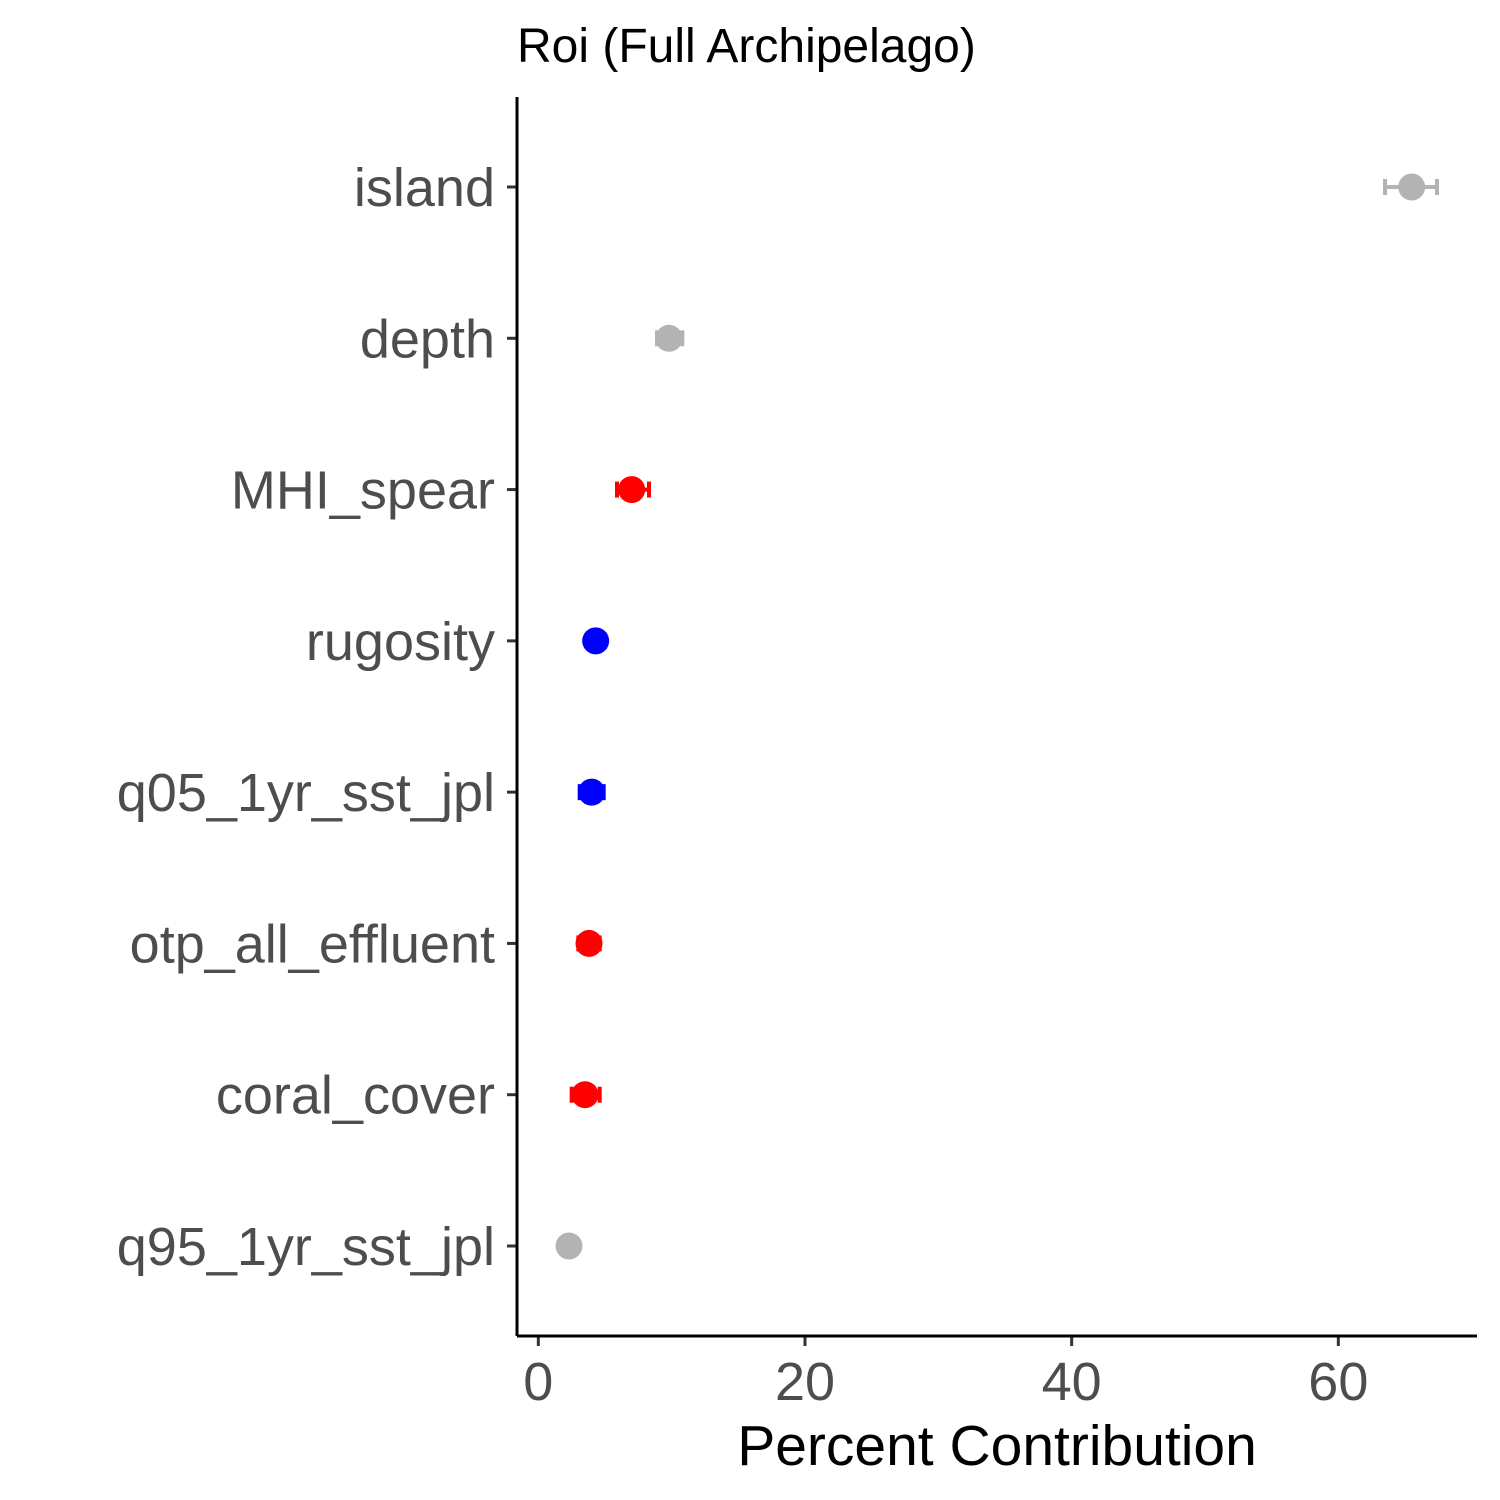 Image resolution: width=1500 pixels, height=1500 pixels. I want to click on y-tick-label: island, so click(424, 188).